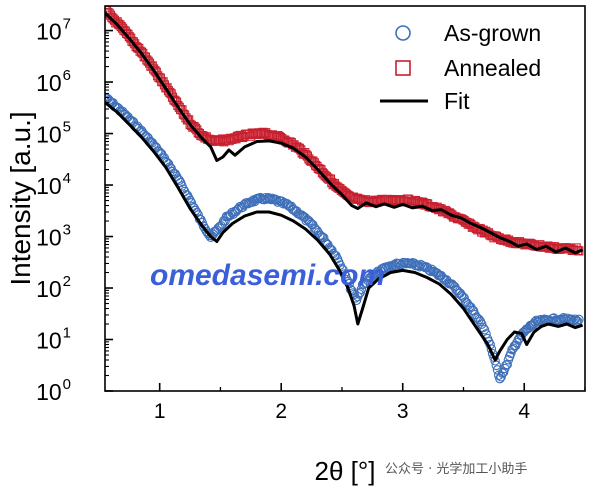 The width and height of the screenshot is (589, 493). What do you see at coordinates (67, 230) in the screenshot?
I see `y-tick-exponent: 3` at bounding box center [67, 230].